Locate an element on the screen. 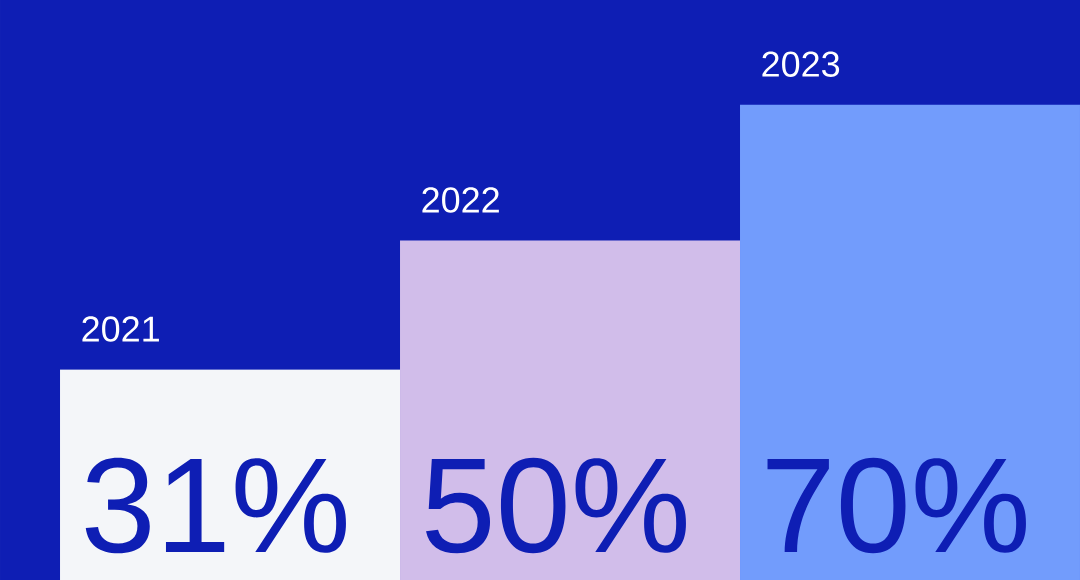 Image resolution: width=1080 pixels, height=580 pixels. x-tick-label: 2023 is located at coordinates (801, 64).